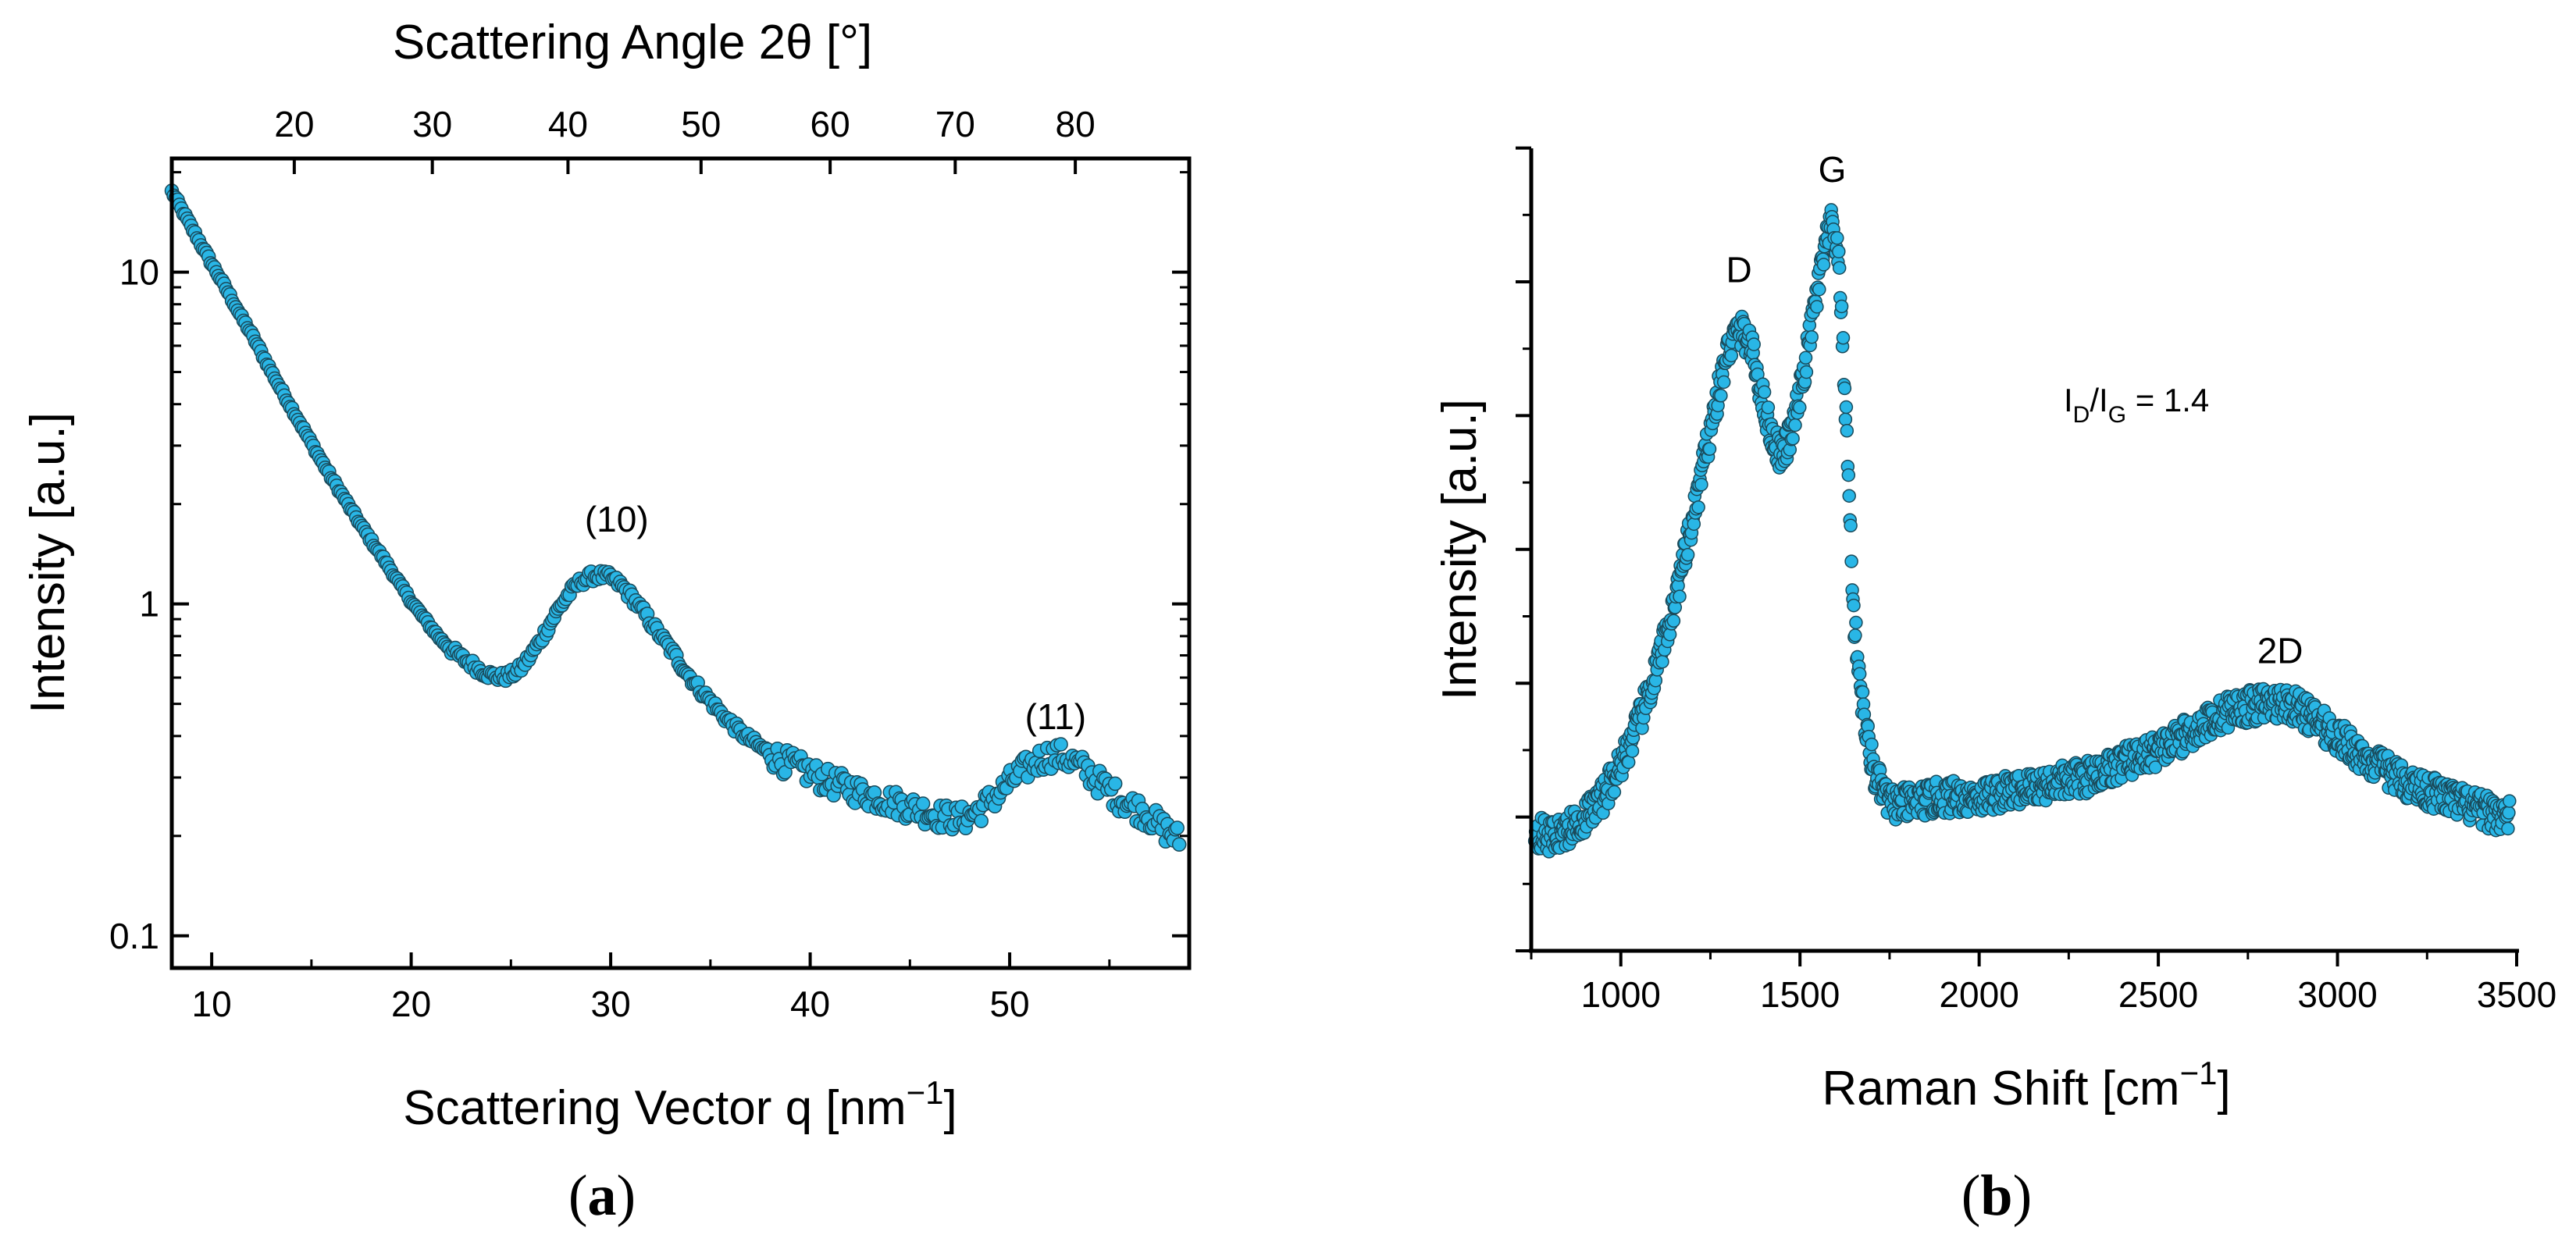  I want to click on panel-a-y-tick-label: 0.1, so click(134, 936).